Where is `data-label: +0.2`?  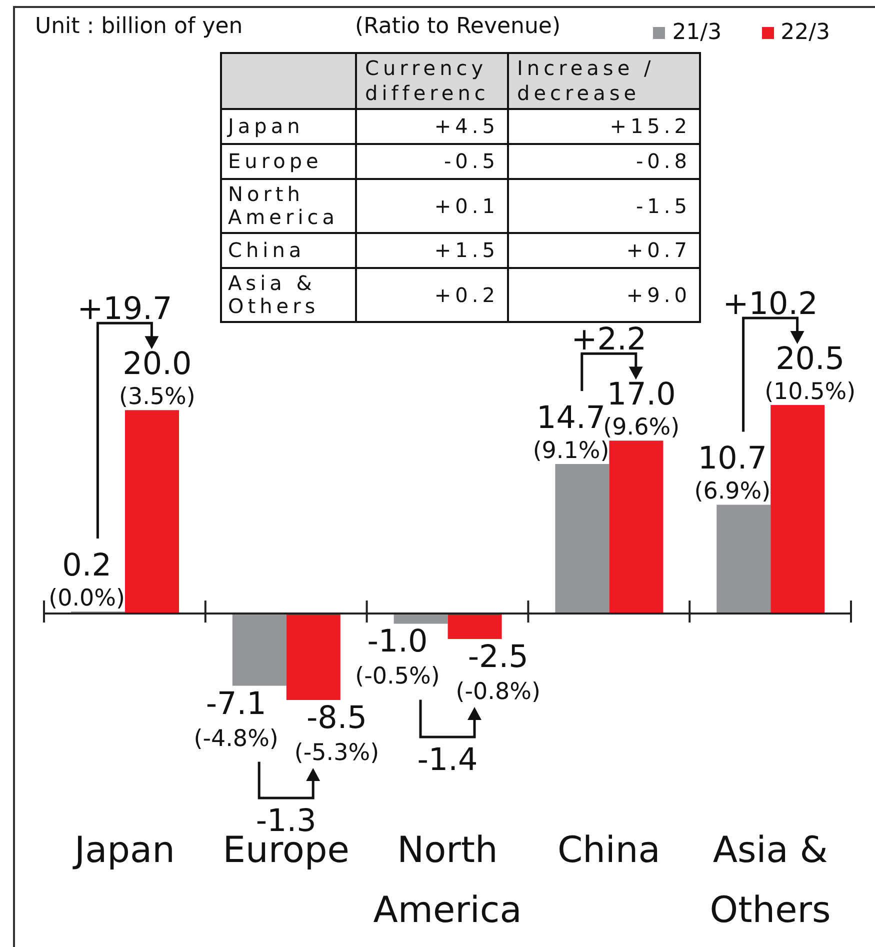 data-label: +0.2 is located at coordinates (432, 295).